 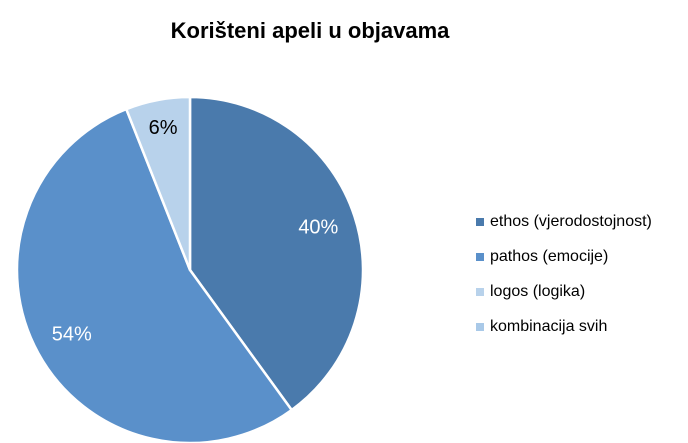 I want to click on data-label: 6%, so click(x=163, y=128).